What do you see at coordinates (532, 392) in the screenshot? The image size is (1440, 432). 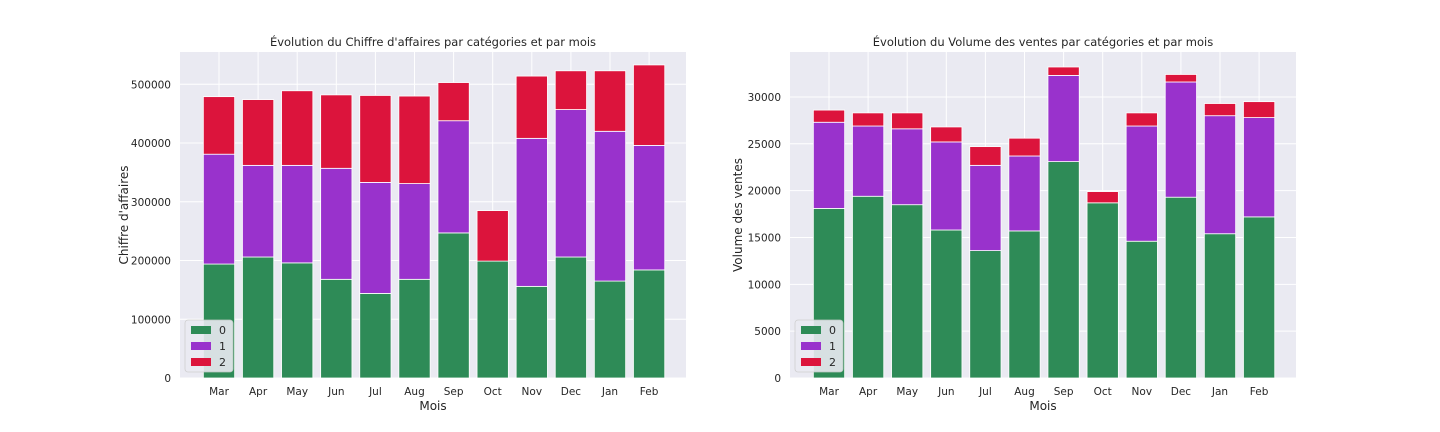 I see `x-tick-label: Nov` at bounding box center [532, 392].